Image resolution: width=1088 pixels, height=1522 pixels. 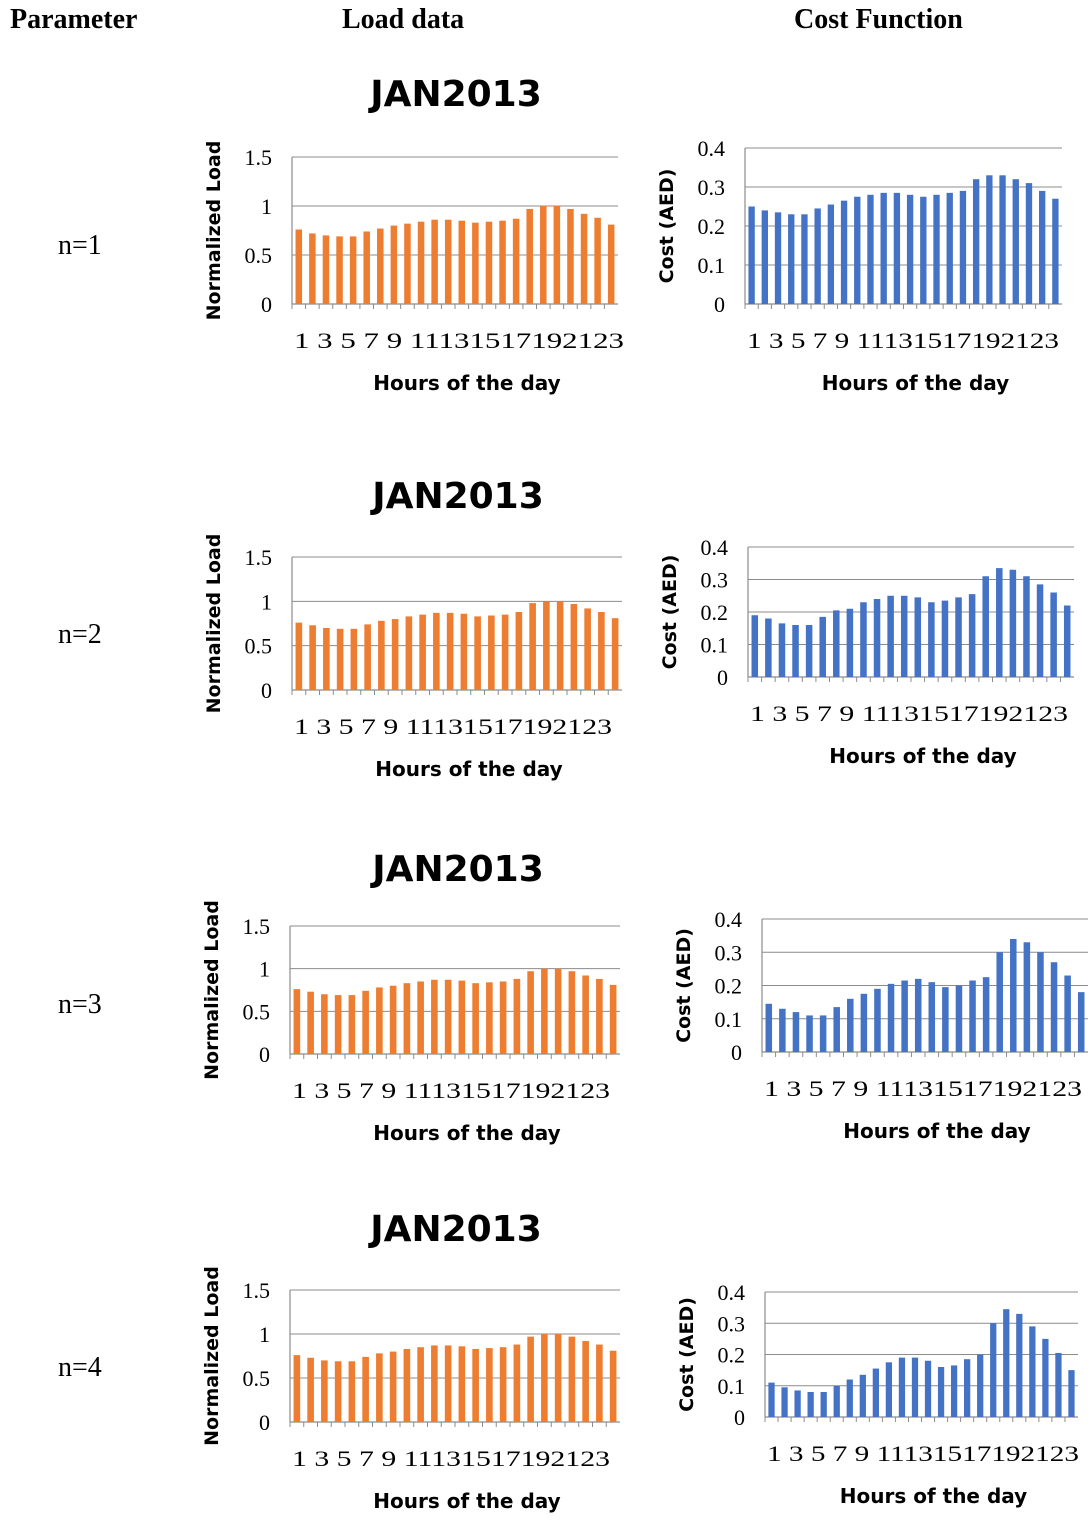 I want to click on header-cost-function: Cost Function, so click(x=878, y=19).